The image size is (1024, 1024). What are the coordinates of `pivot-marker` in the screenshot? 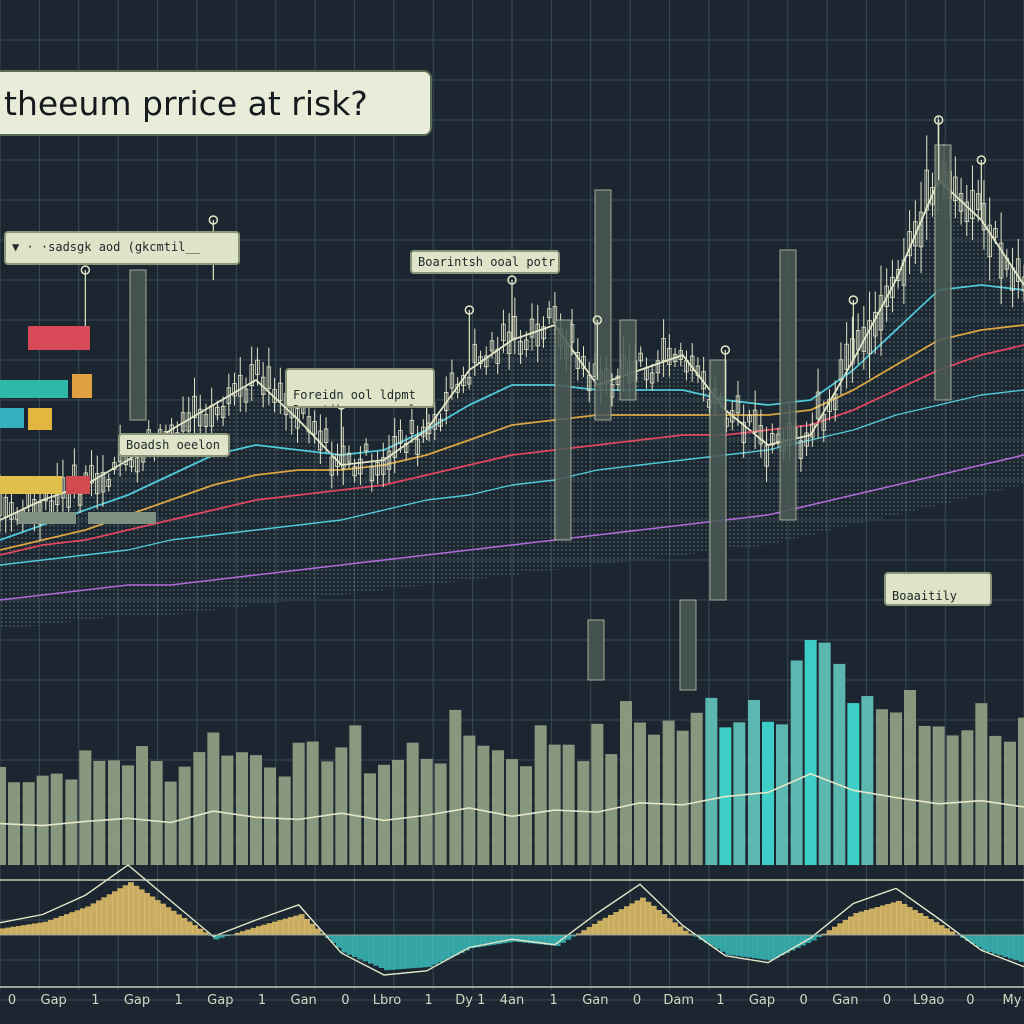 It's located at (597, 320).